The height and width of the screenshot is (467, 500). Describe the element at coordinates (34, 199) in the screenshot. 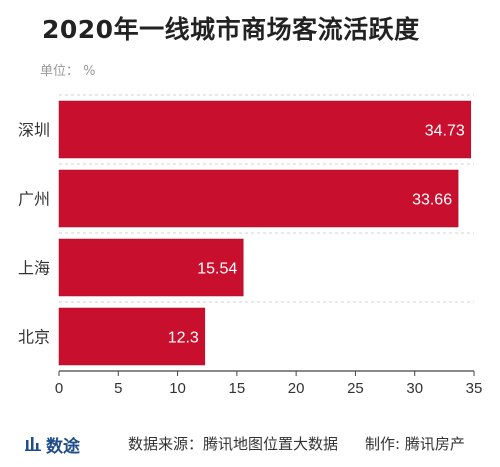

I see `category-label: 广州` at that location.